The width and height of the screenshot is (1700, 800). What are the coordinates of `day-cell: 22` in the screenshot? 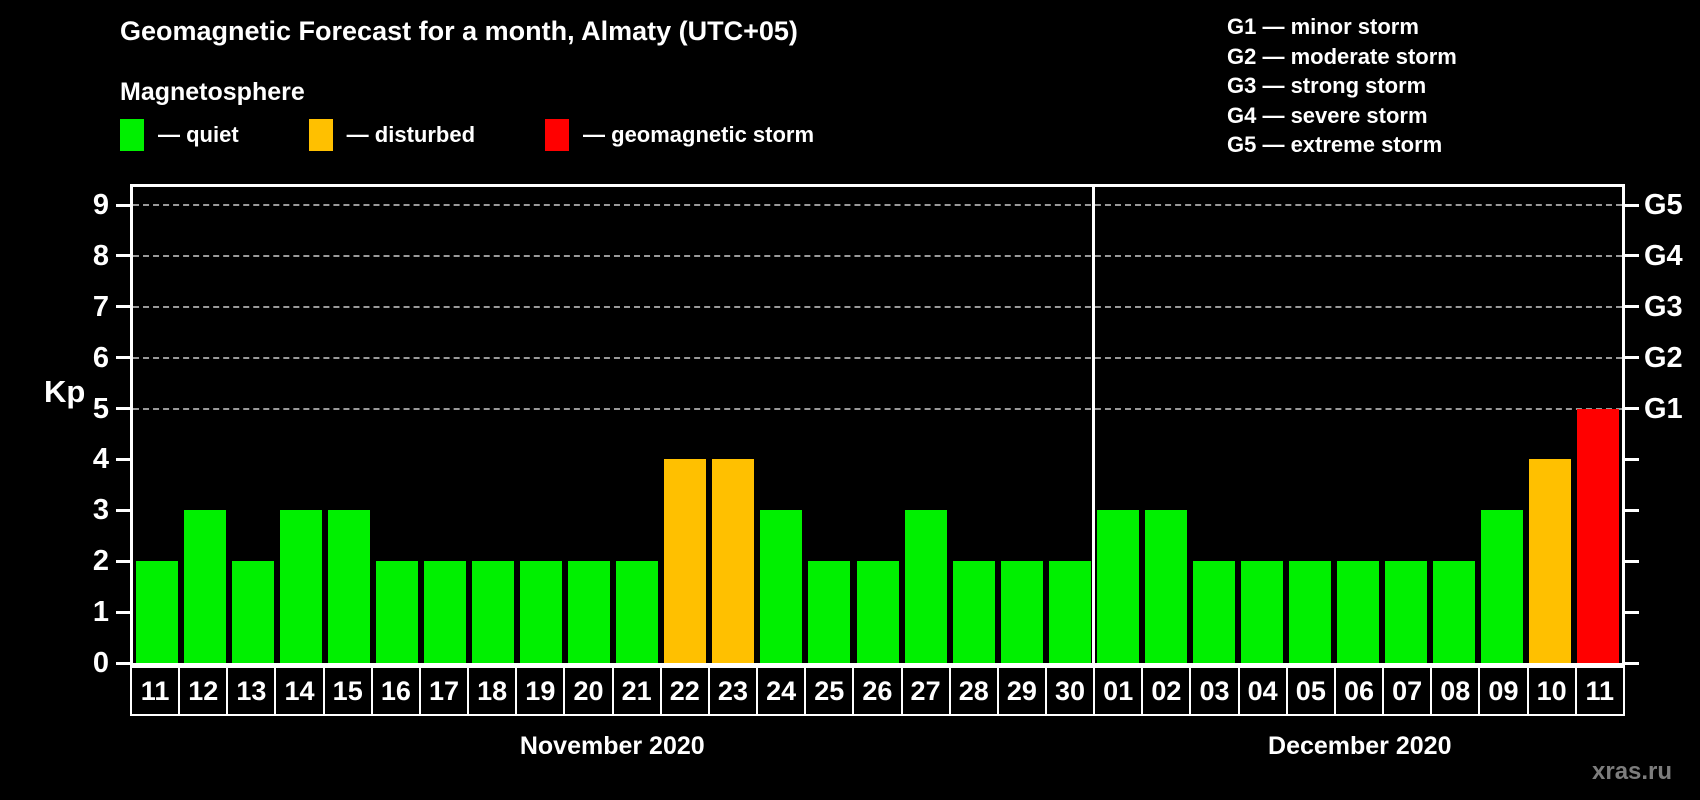 It's located at (684, 691).